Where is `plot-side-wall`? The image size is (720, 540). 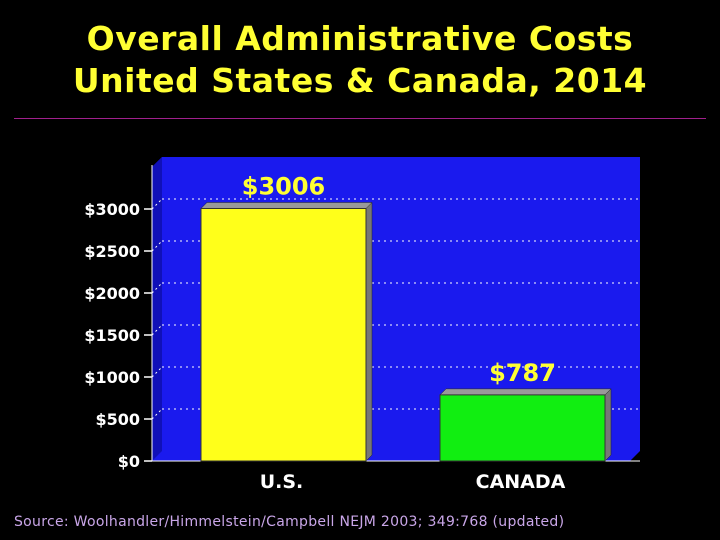
plot-side-wall is located at coordinates (157, 309).